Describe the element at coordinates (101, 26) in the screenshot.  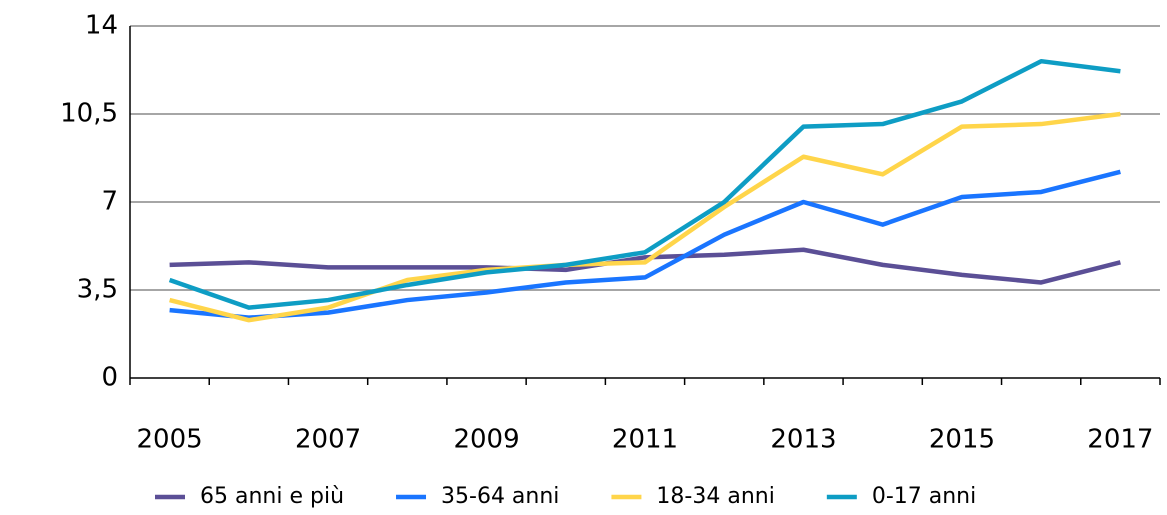
I see `y-tick-label: 14` at that location.